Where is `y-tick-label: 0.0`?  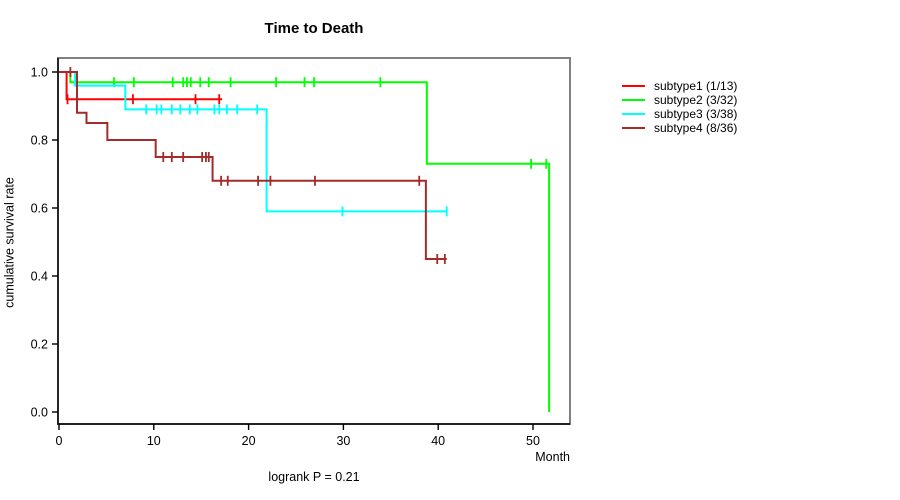
y-tick-label: 0.0 is located at coordinates (39, 413).